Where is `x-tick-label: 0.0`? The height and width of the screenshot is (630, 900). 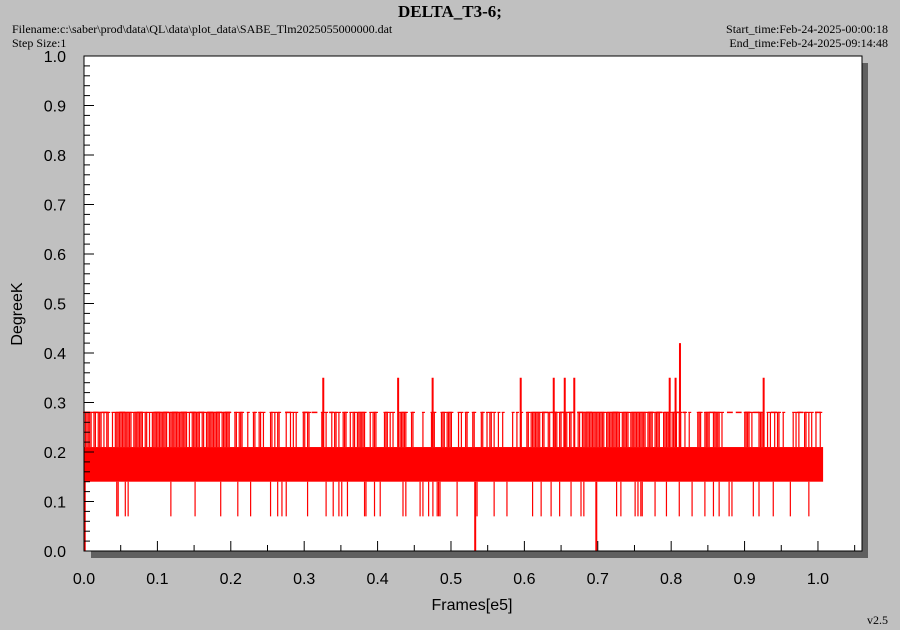 x-tick-label: 0.0 is located at coordinates (84, 579).